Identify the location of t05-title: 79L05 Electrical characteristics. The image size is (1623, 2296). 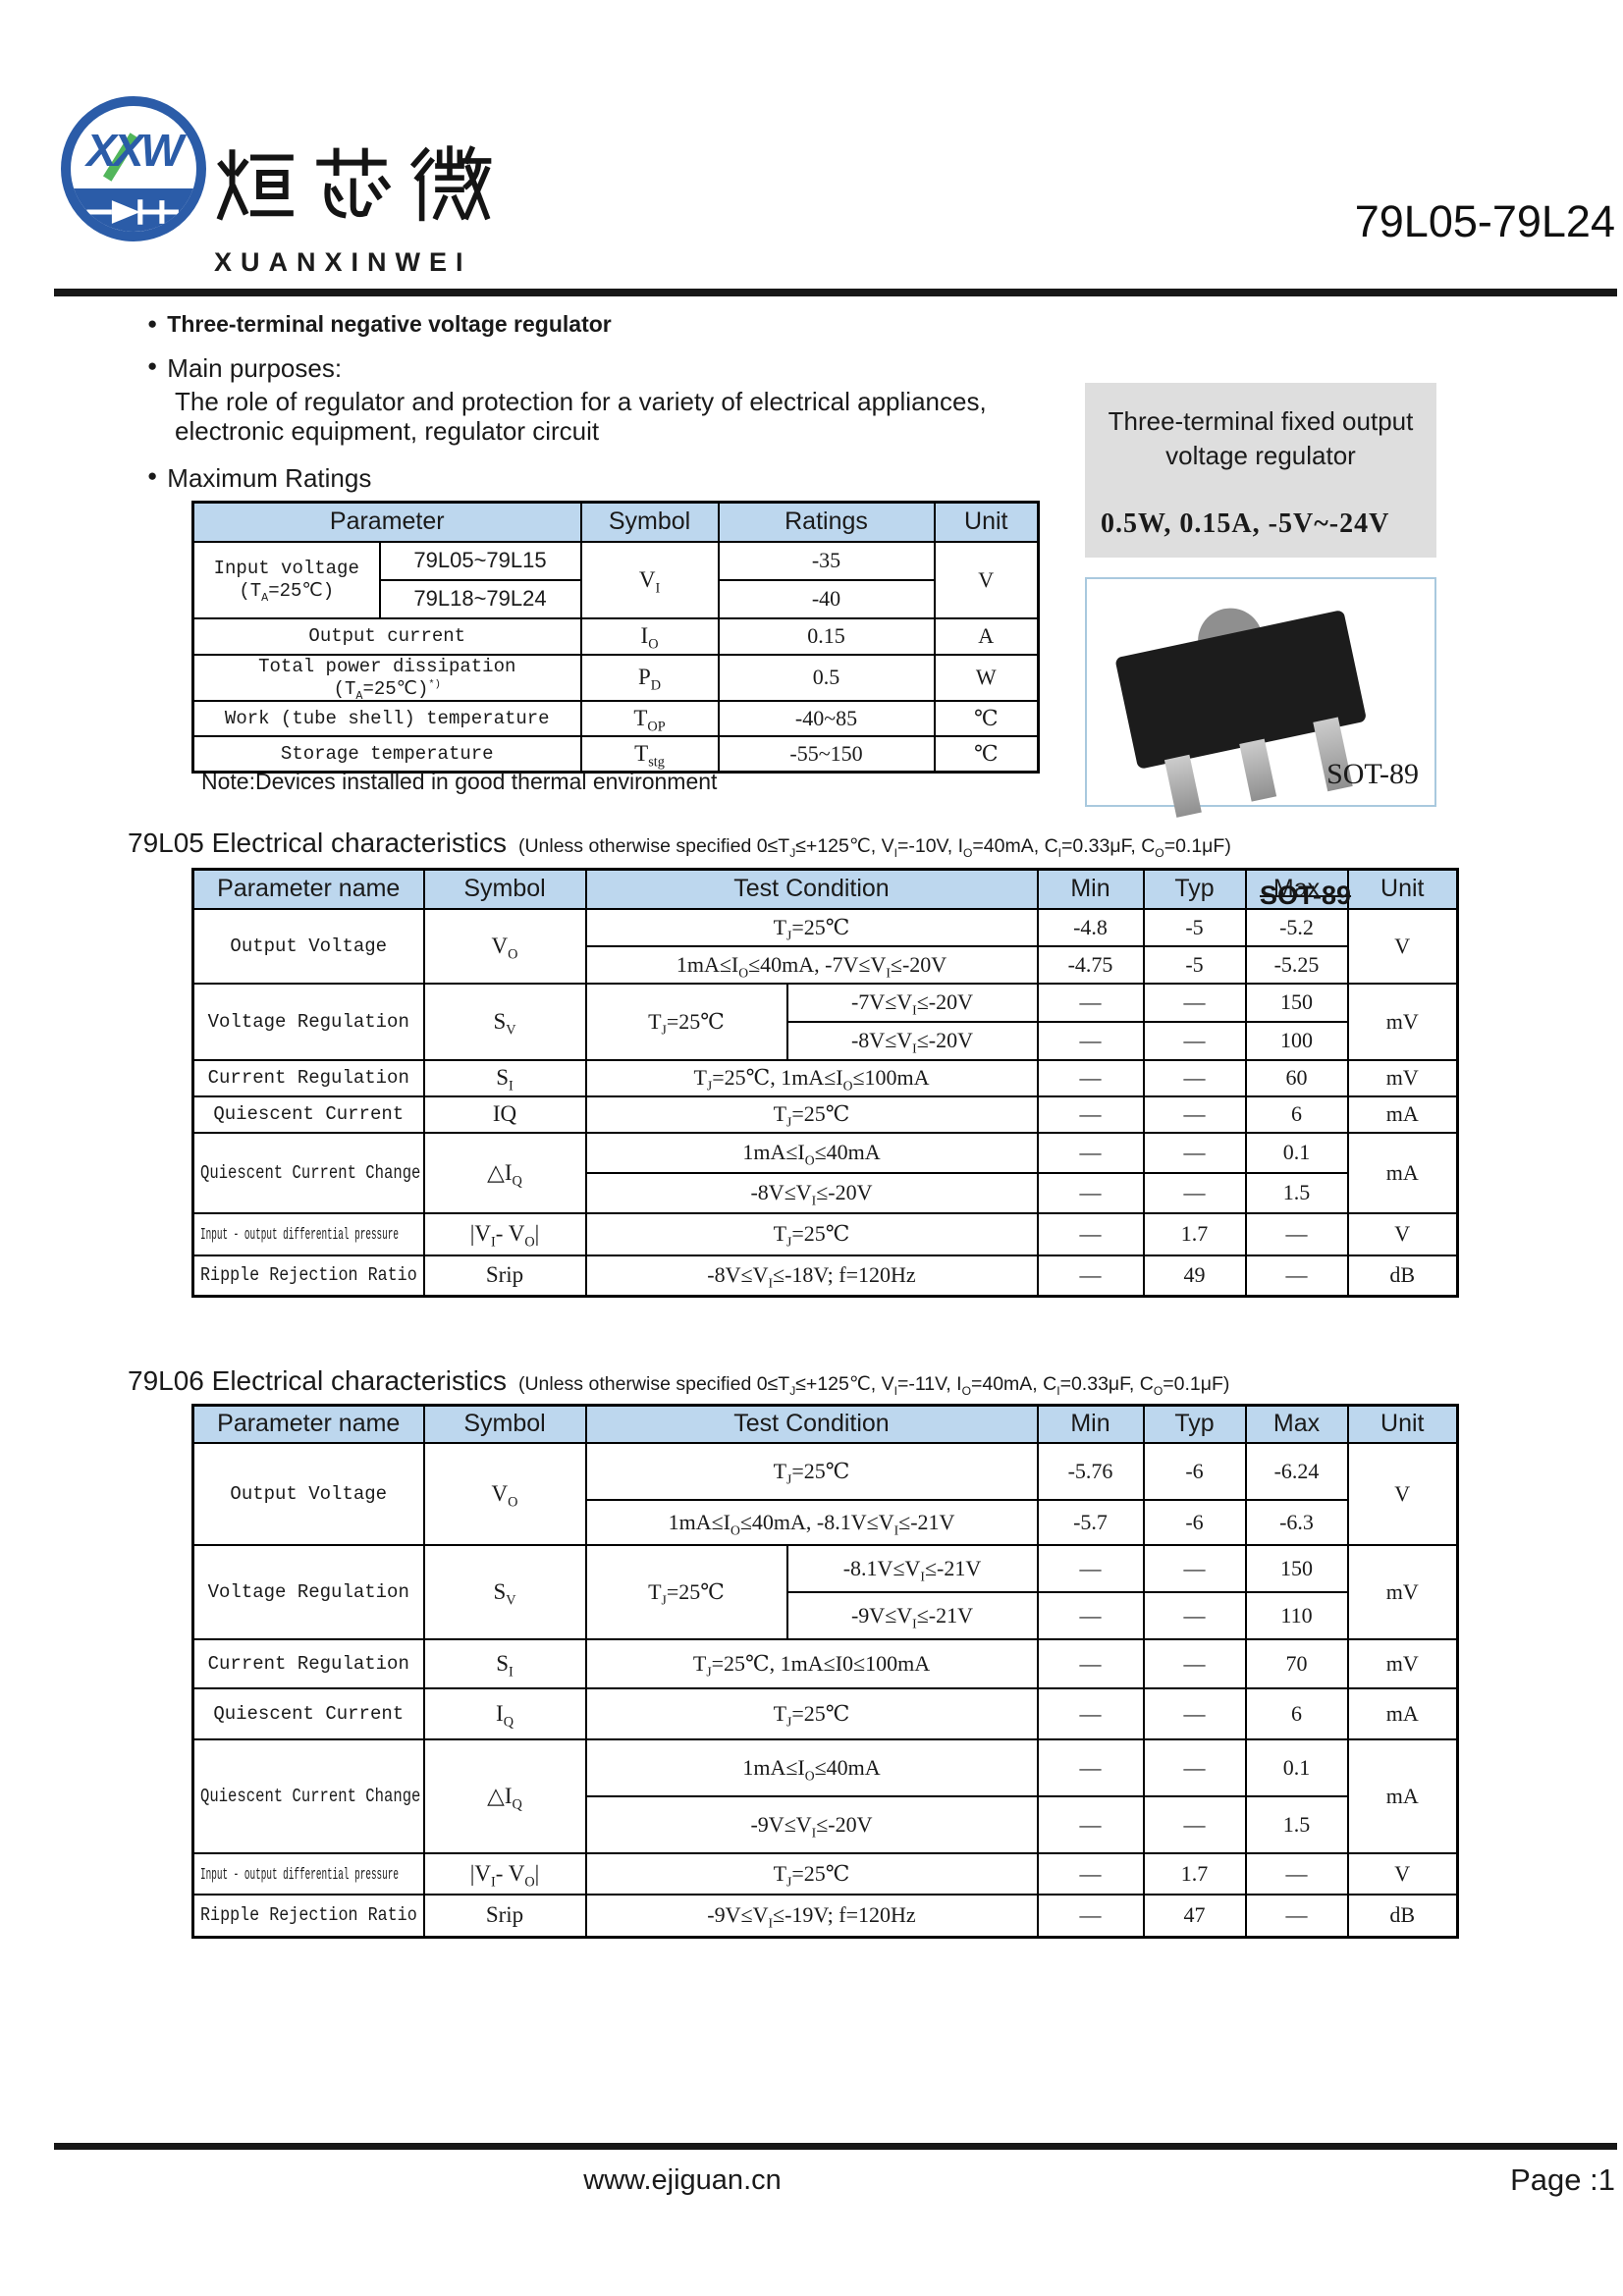
(317, 843).